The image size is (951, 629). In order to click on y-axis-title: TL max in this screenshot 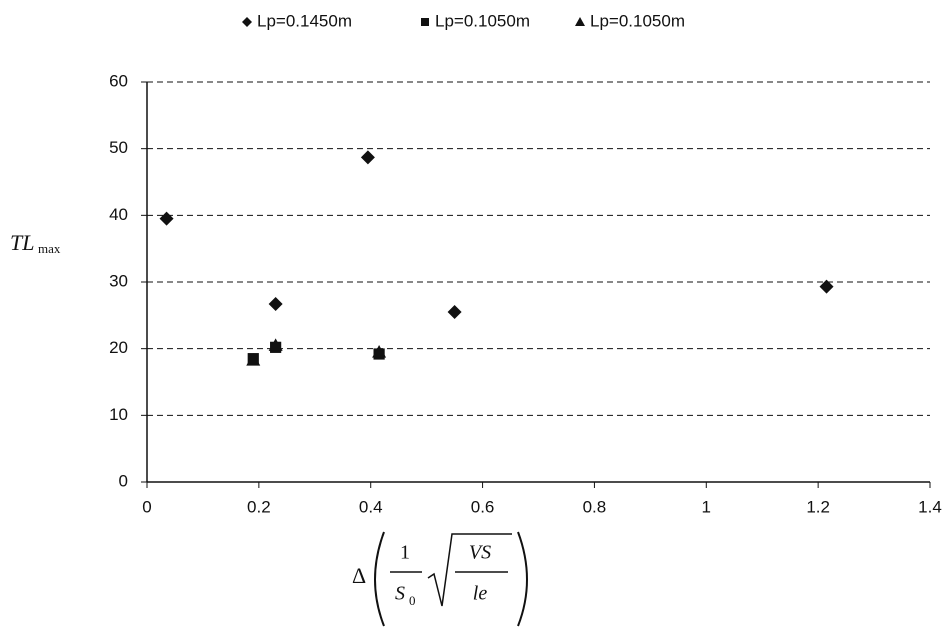, I will do `click(35, 243)`.